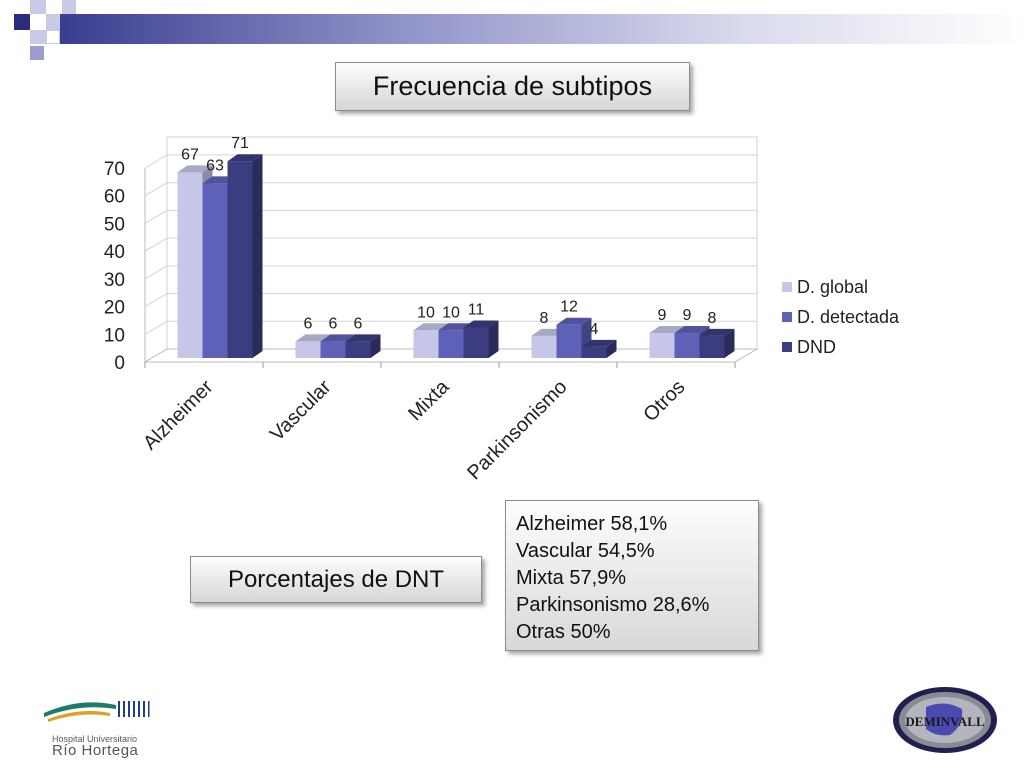 The image size is (1024, 768). What do you see at coordinates (832, 287) in the screenshot?
I see `legend-label: D. global` at bounding box center [832, 287].